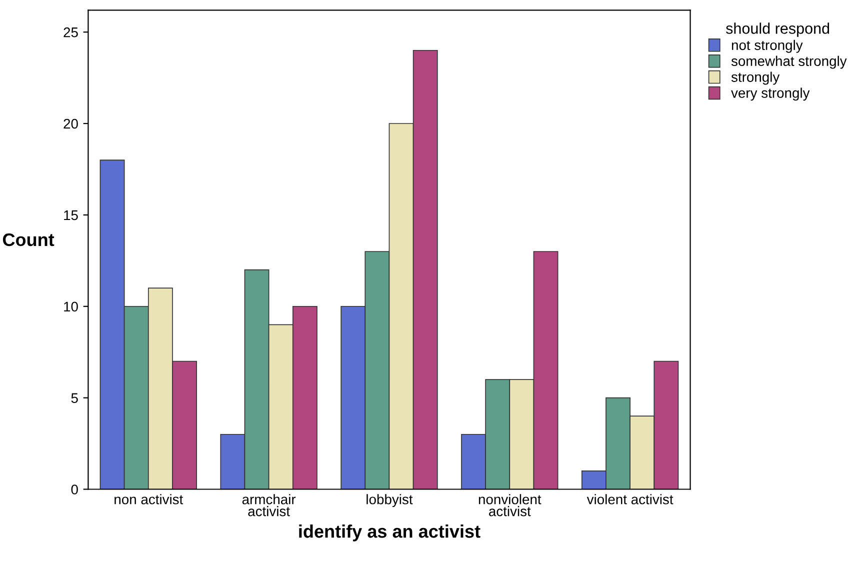  Describe the element at coordinates (789, 62) in the screenshot. I see `legend-label: somewhat strongly` at that location.